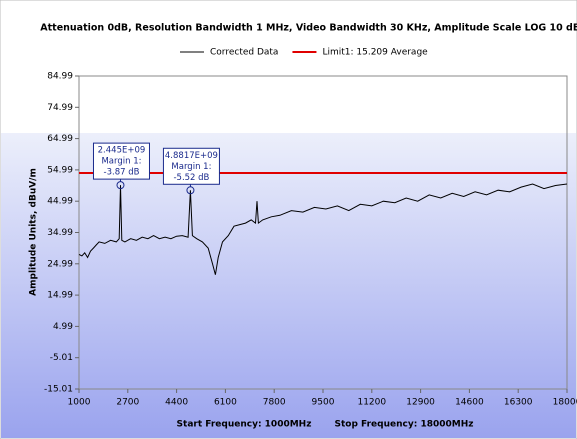 The image size is (577, 439). What do you see at coordinates (79, 403) in the screenshot?
I see `x-tick-label: 1000` at bounding box center [79, 403].